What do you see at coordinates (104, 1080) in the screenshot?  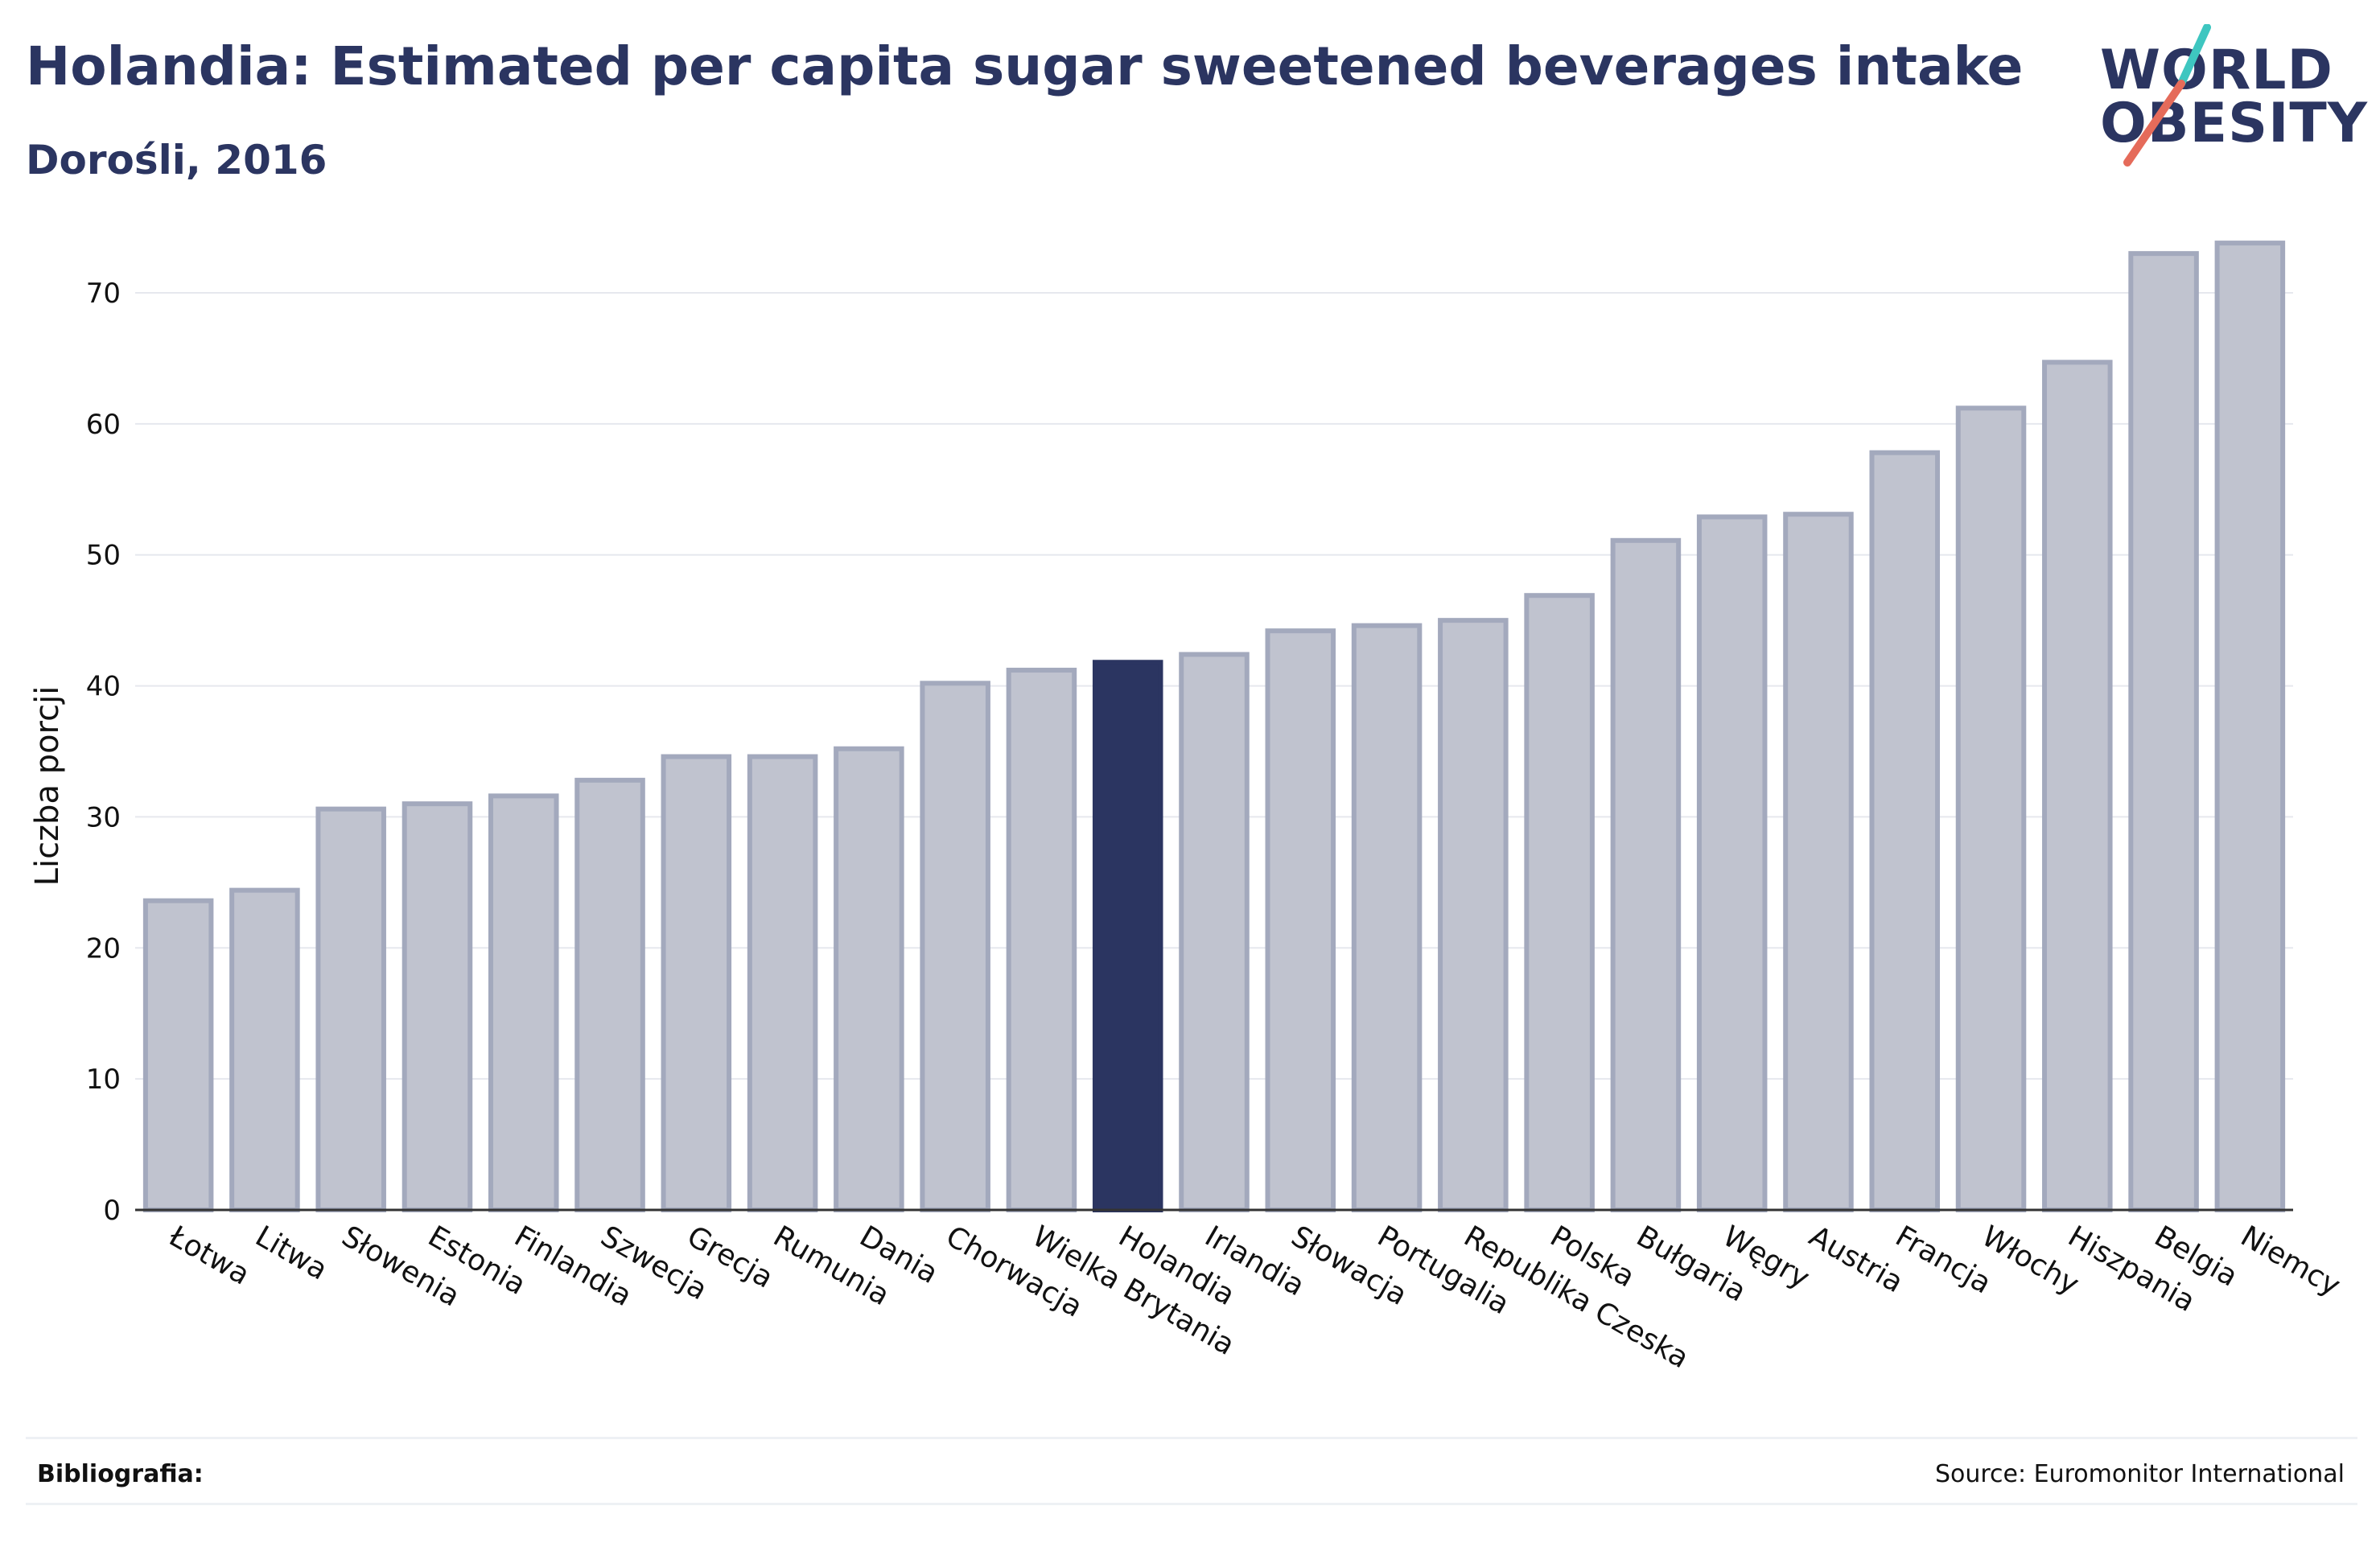 I see `y-tick-label-10: 10` at bounding box center [104, 1080].